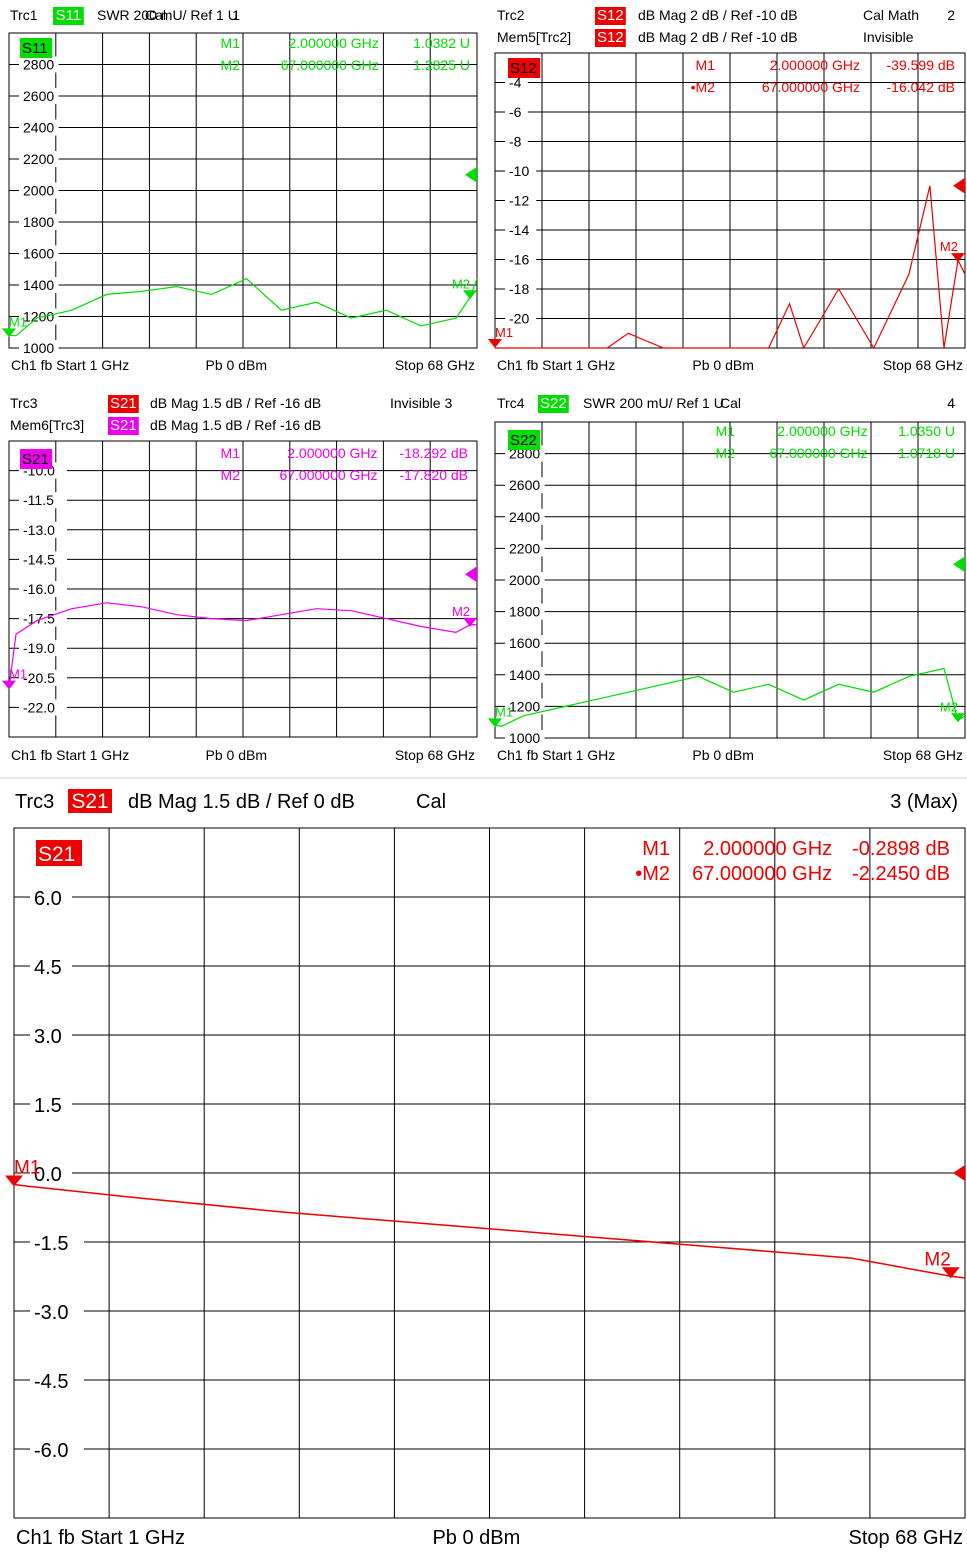 This screenshot has width=967, height=1552. I want to click on header-text: SWR 200 mU/ Ref 1 U, so click(653, 403).